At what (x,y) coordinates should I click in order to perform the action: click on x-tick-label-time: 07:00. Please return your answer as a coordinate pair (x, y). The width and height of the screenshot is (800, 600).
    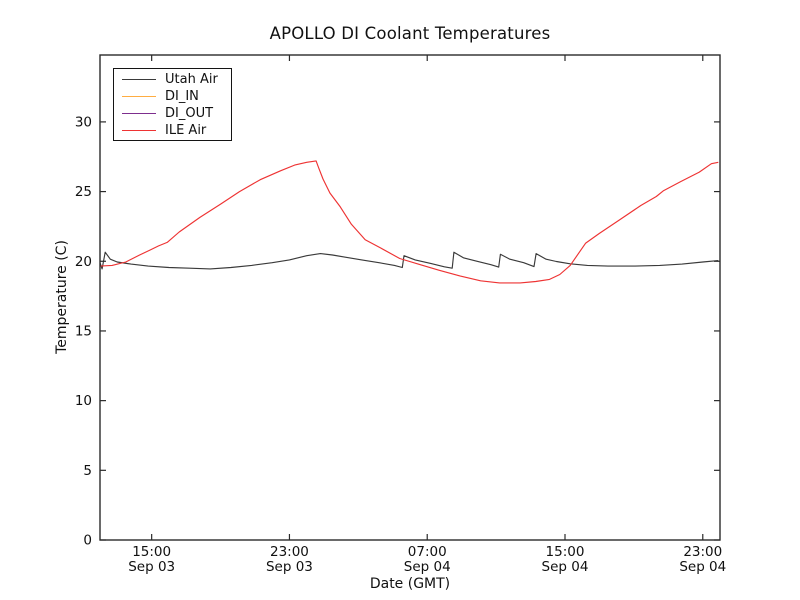
    Looking at the image, I should click on (427, 552).